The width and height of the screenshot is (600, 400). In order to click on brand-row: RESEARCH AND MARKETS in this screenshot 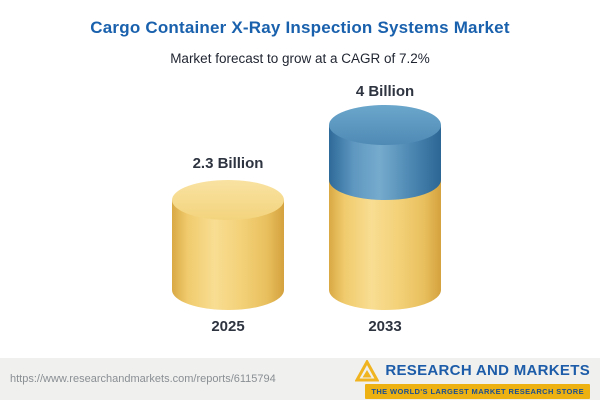, I will do `click(472, 370)`.